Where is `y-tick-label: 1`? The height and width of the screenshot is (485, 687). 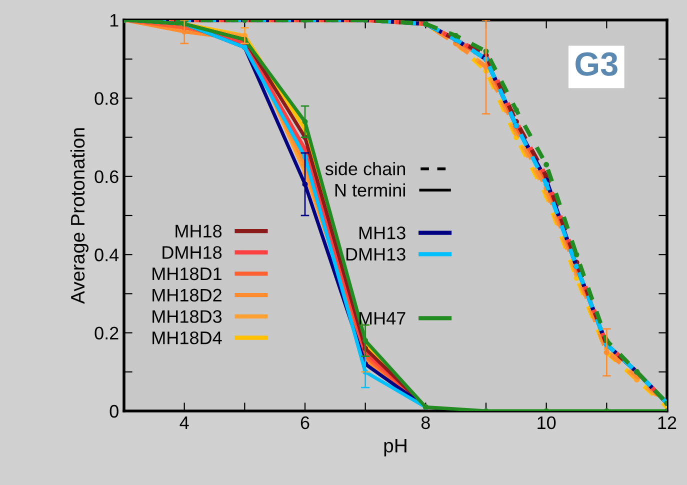 y-tick-label: 1 is located at coordinates (114, 20).